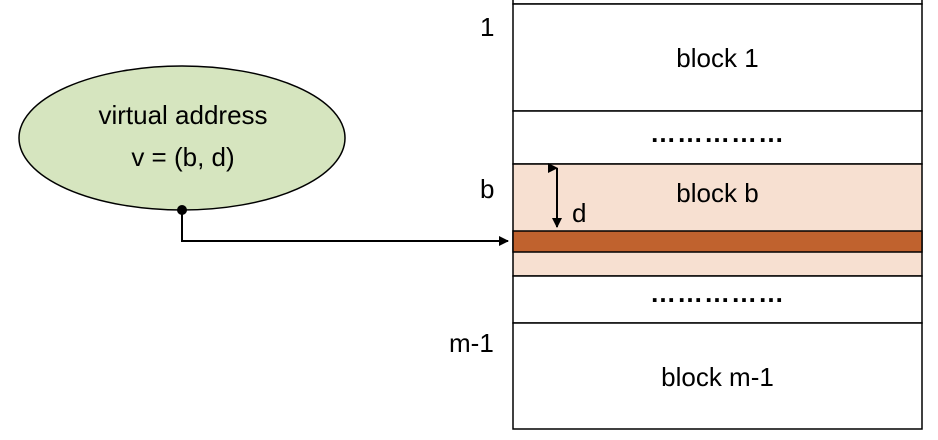  I want to click on row-label-b: b, so click(487, 189).